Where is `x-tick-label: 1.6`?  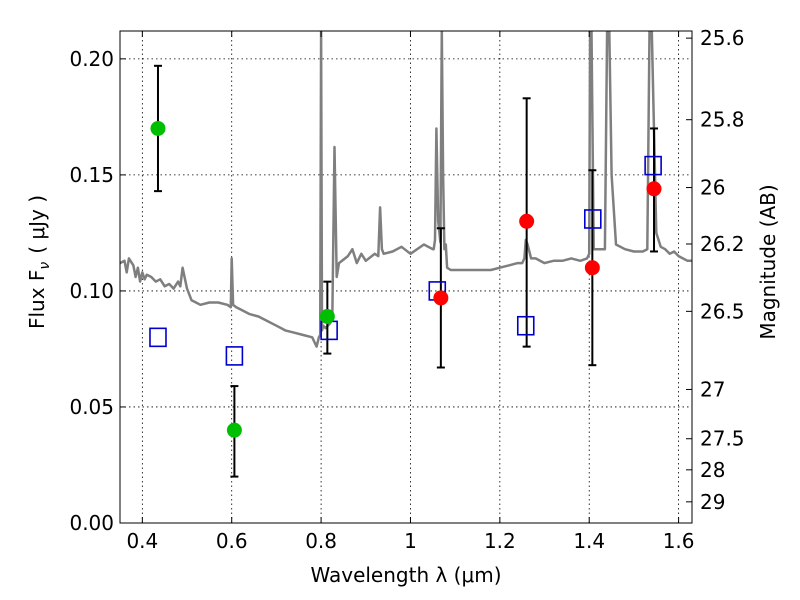 x-tick-label: 1.6 is located at coordinates (679, 541).